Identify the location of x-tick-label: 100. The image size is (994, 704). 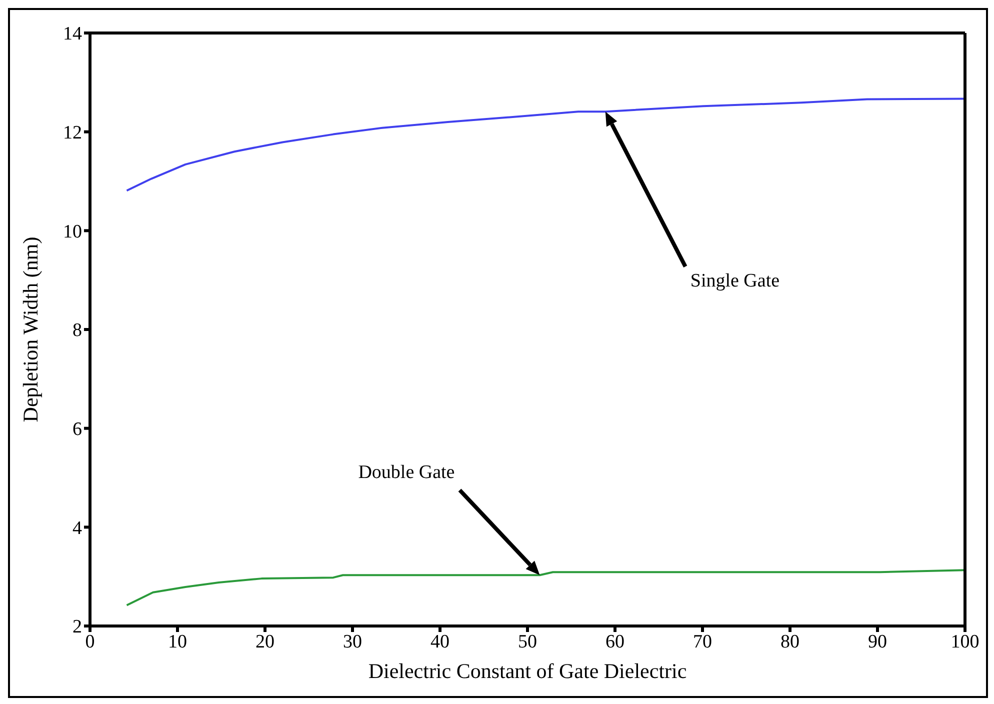
(965, 641).